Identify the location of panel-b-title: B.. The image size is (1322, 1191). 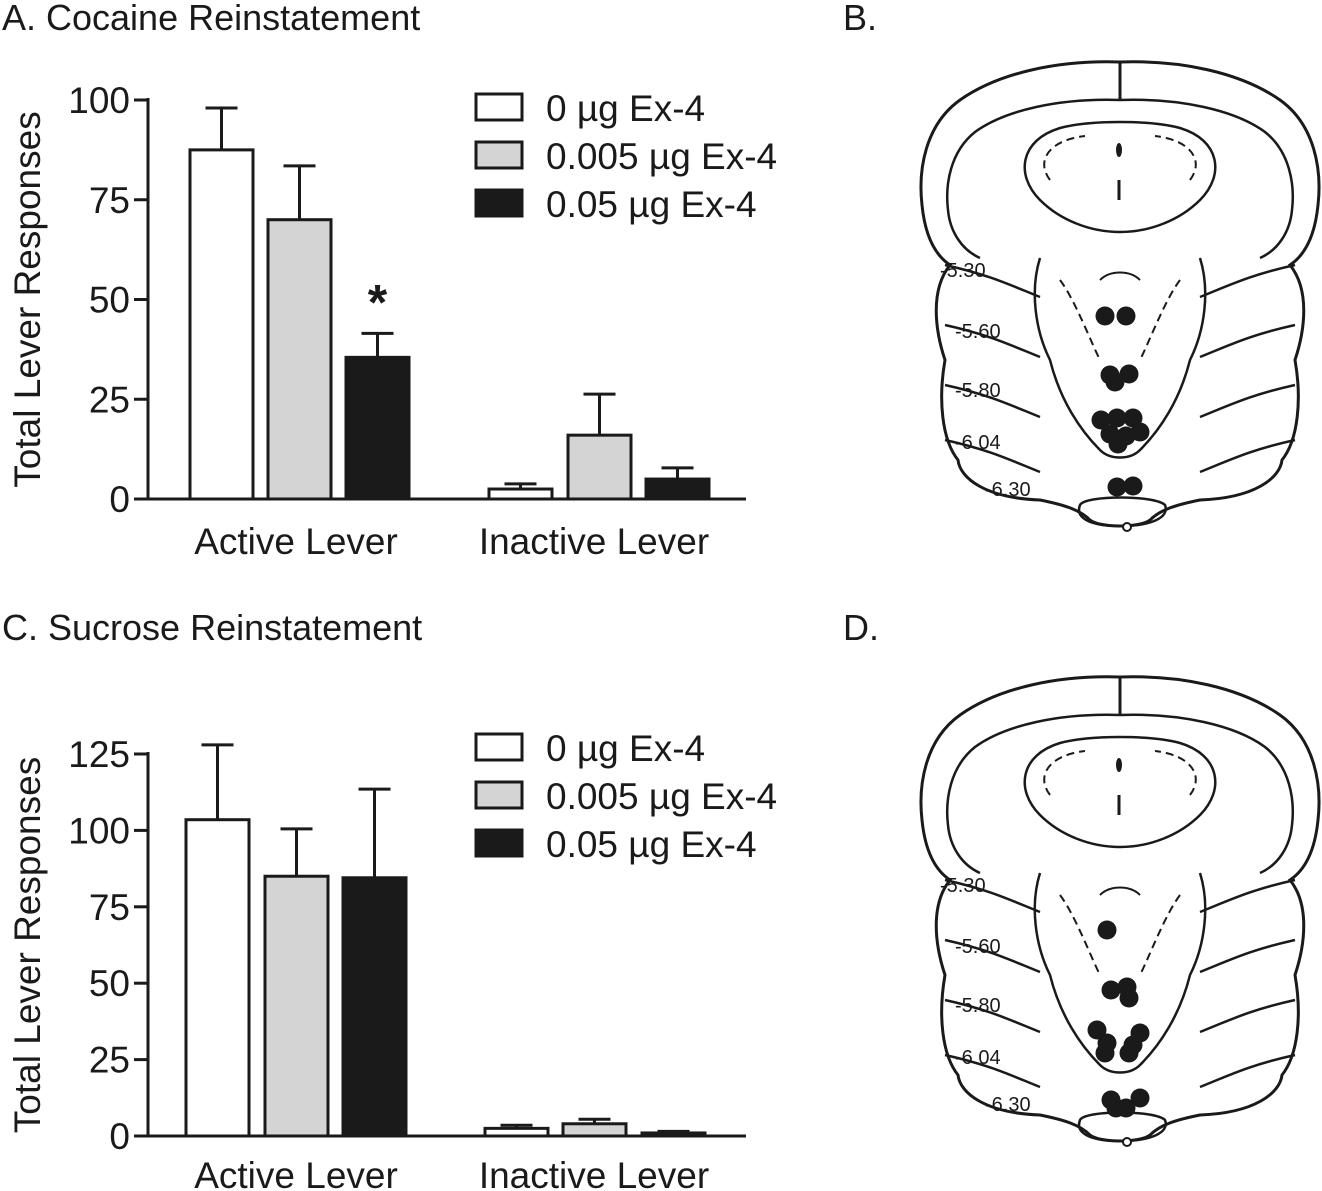
(860, 19).